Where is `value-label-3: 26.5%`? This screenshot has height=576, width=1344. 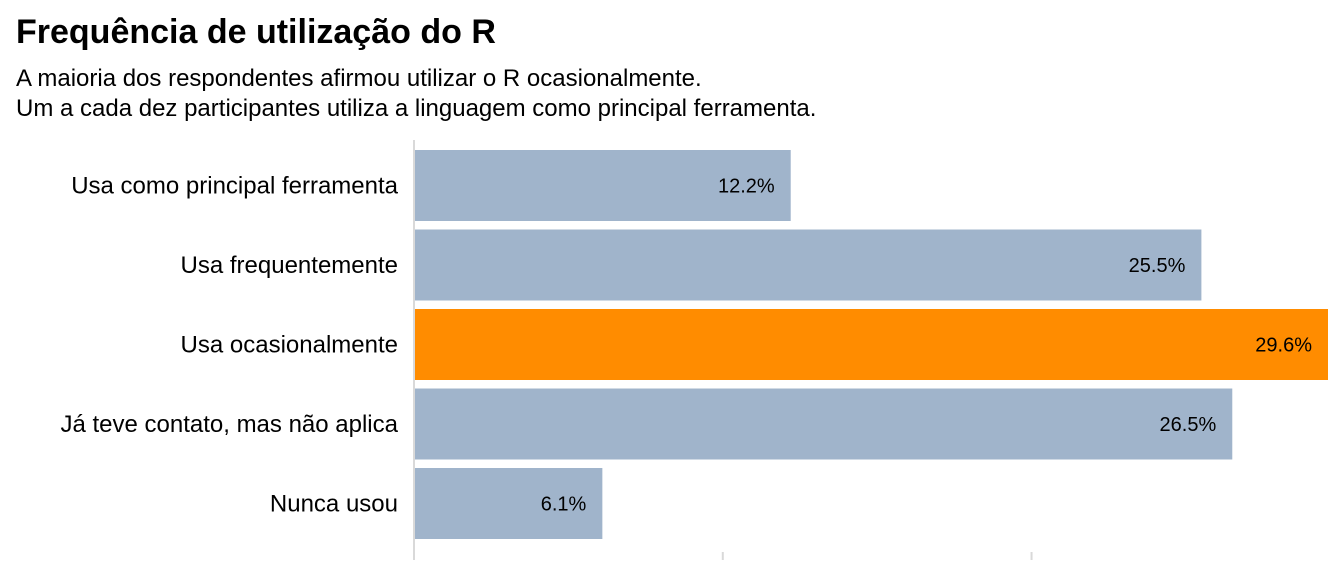 value-label-3: 26.5% is located at coordinates (1188, 425).